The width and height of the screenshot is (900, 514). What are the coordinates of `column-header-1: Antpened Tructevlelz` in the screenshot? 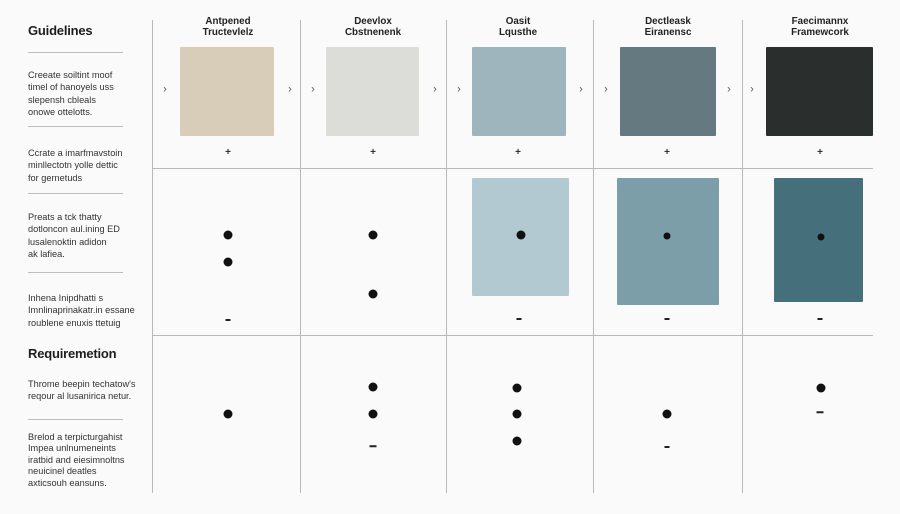 It's located at (228, 27).